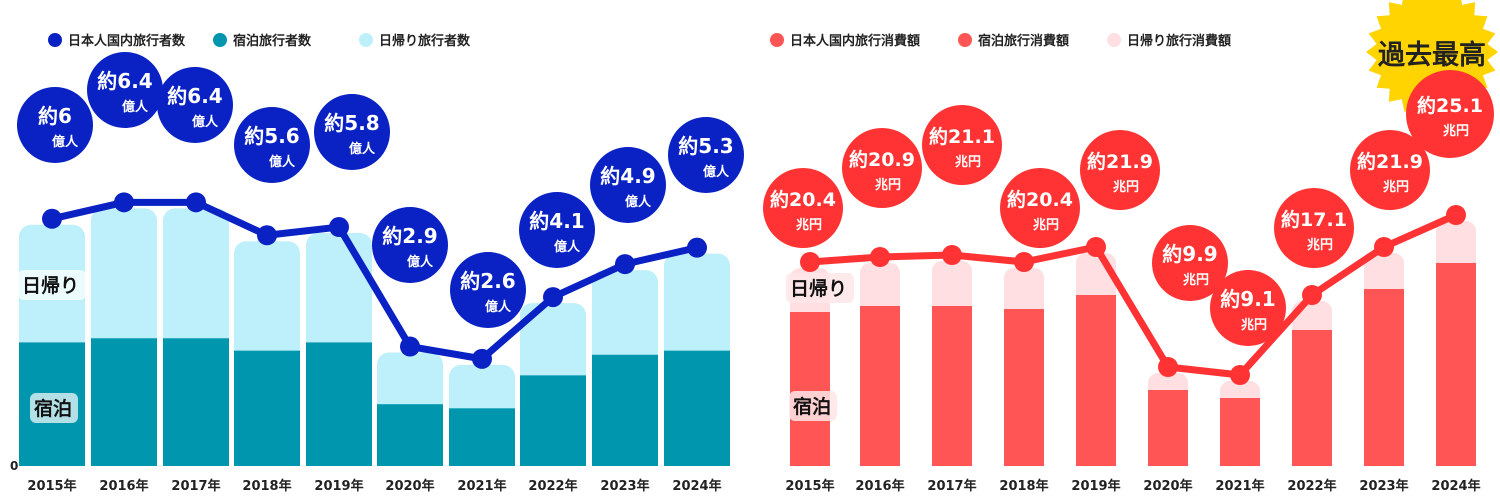  What do you see at coordinates (1189, 254) in the screenshot?
I see `data-label-value: 約9.9` at bounding box center [1189, 254].